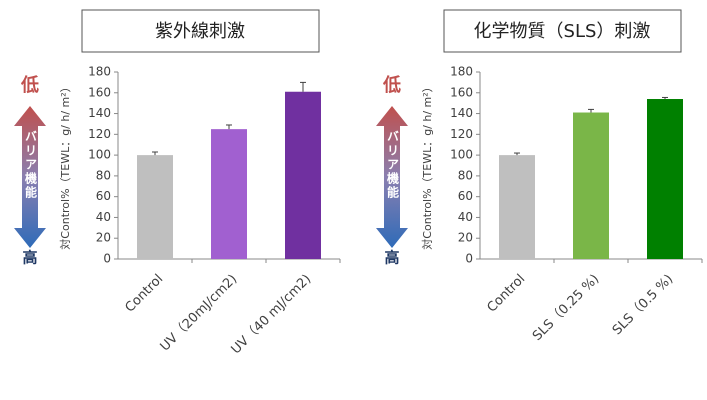  Describe the element at coordinates (272, 315) in the screenshot. I see `x-tick-label: UV（40 mJ/cm2)` at that location.